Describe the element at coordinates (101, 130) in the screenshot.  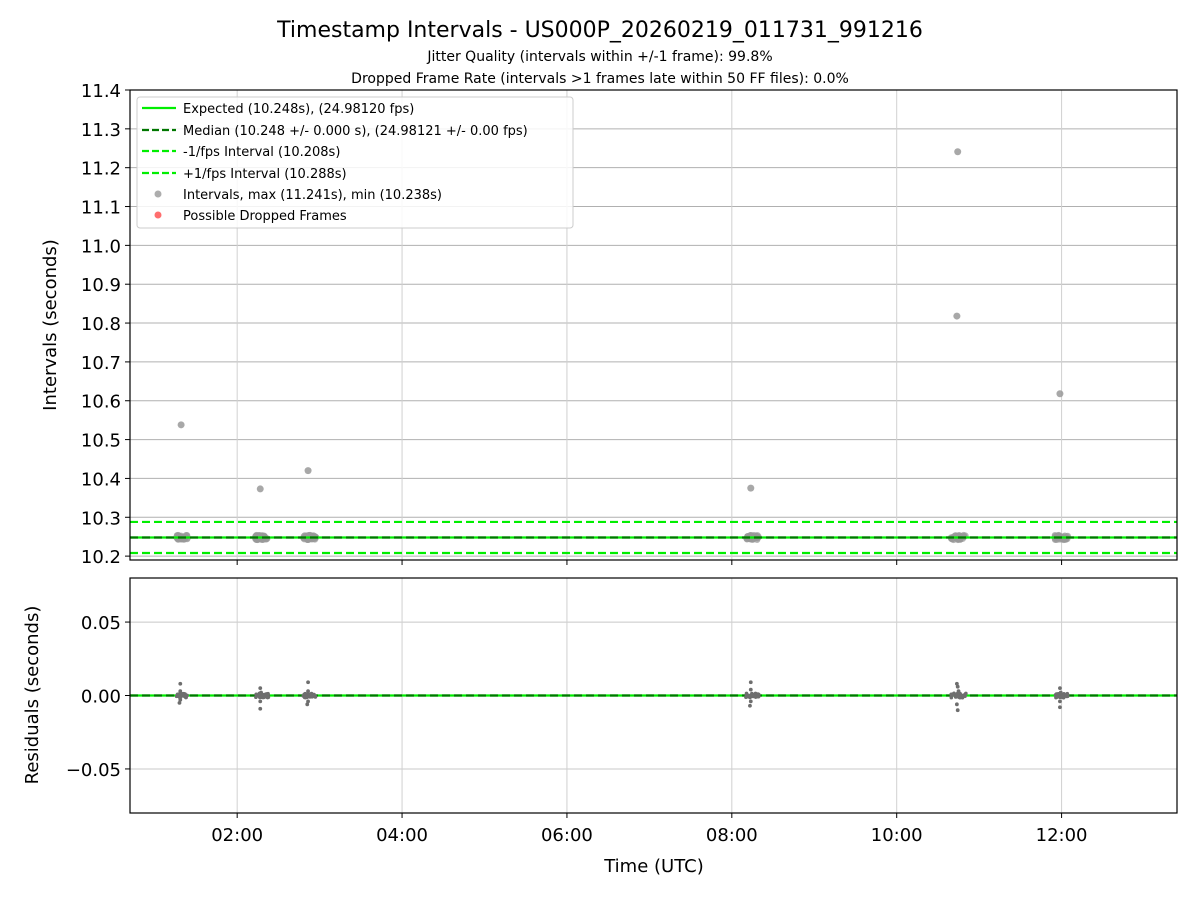
I see `intervals-y-tick-label: 11.3` at that location.